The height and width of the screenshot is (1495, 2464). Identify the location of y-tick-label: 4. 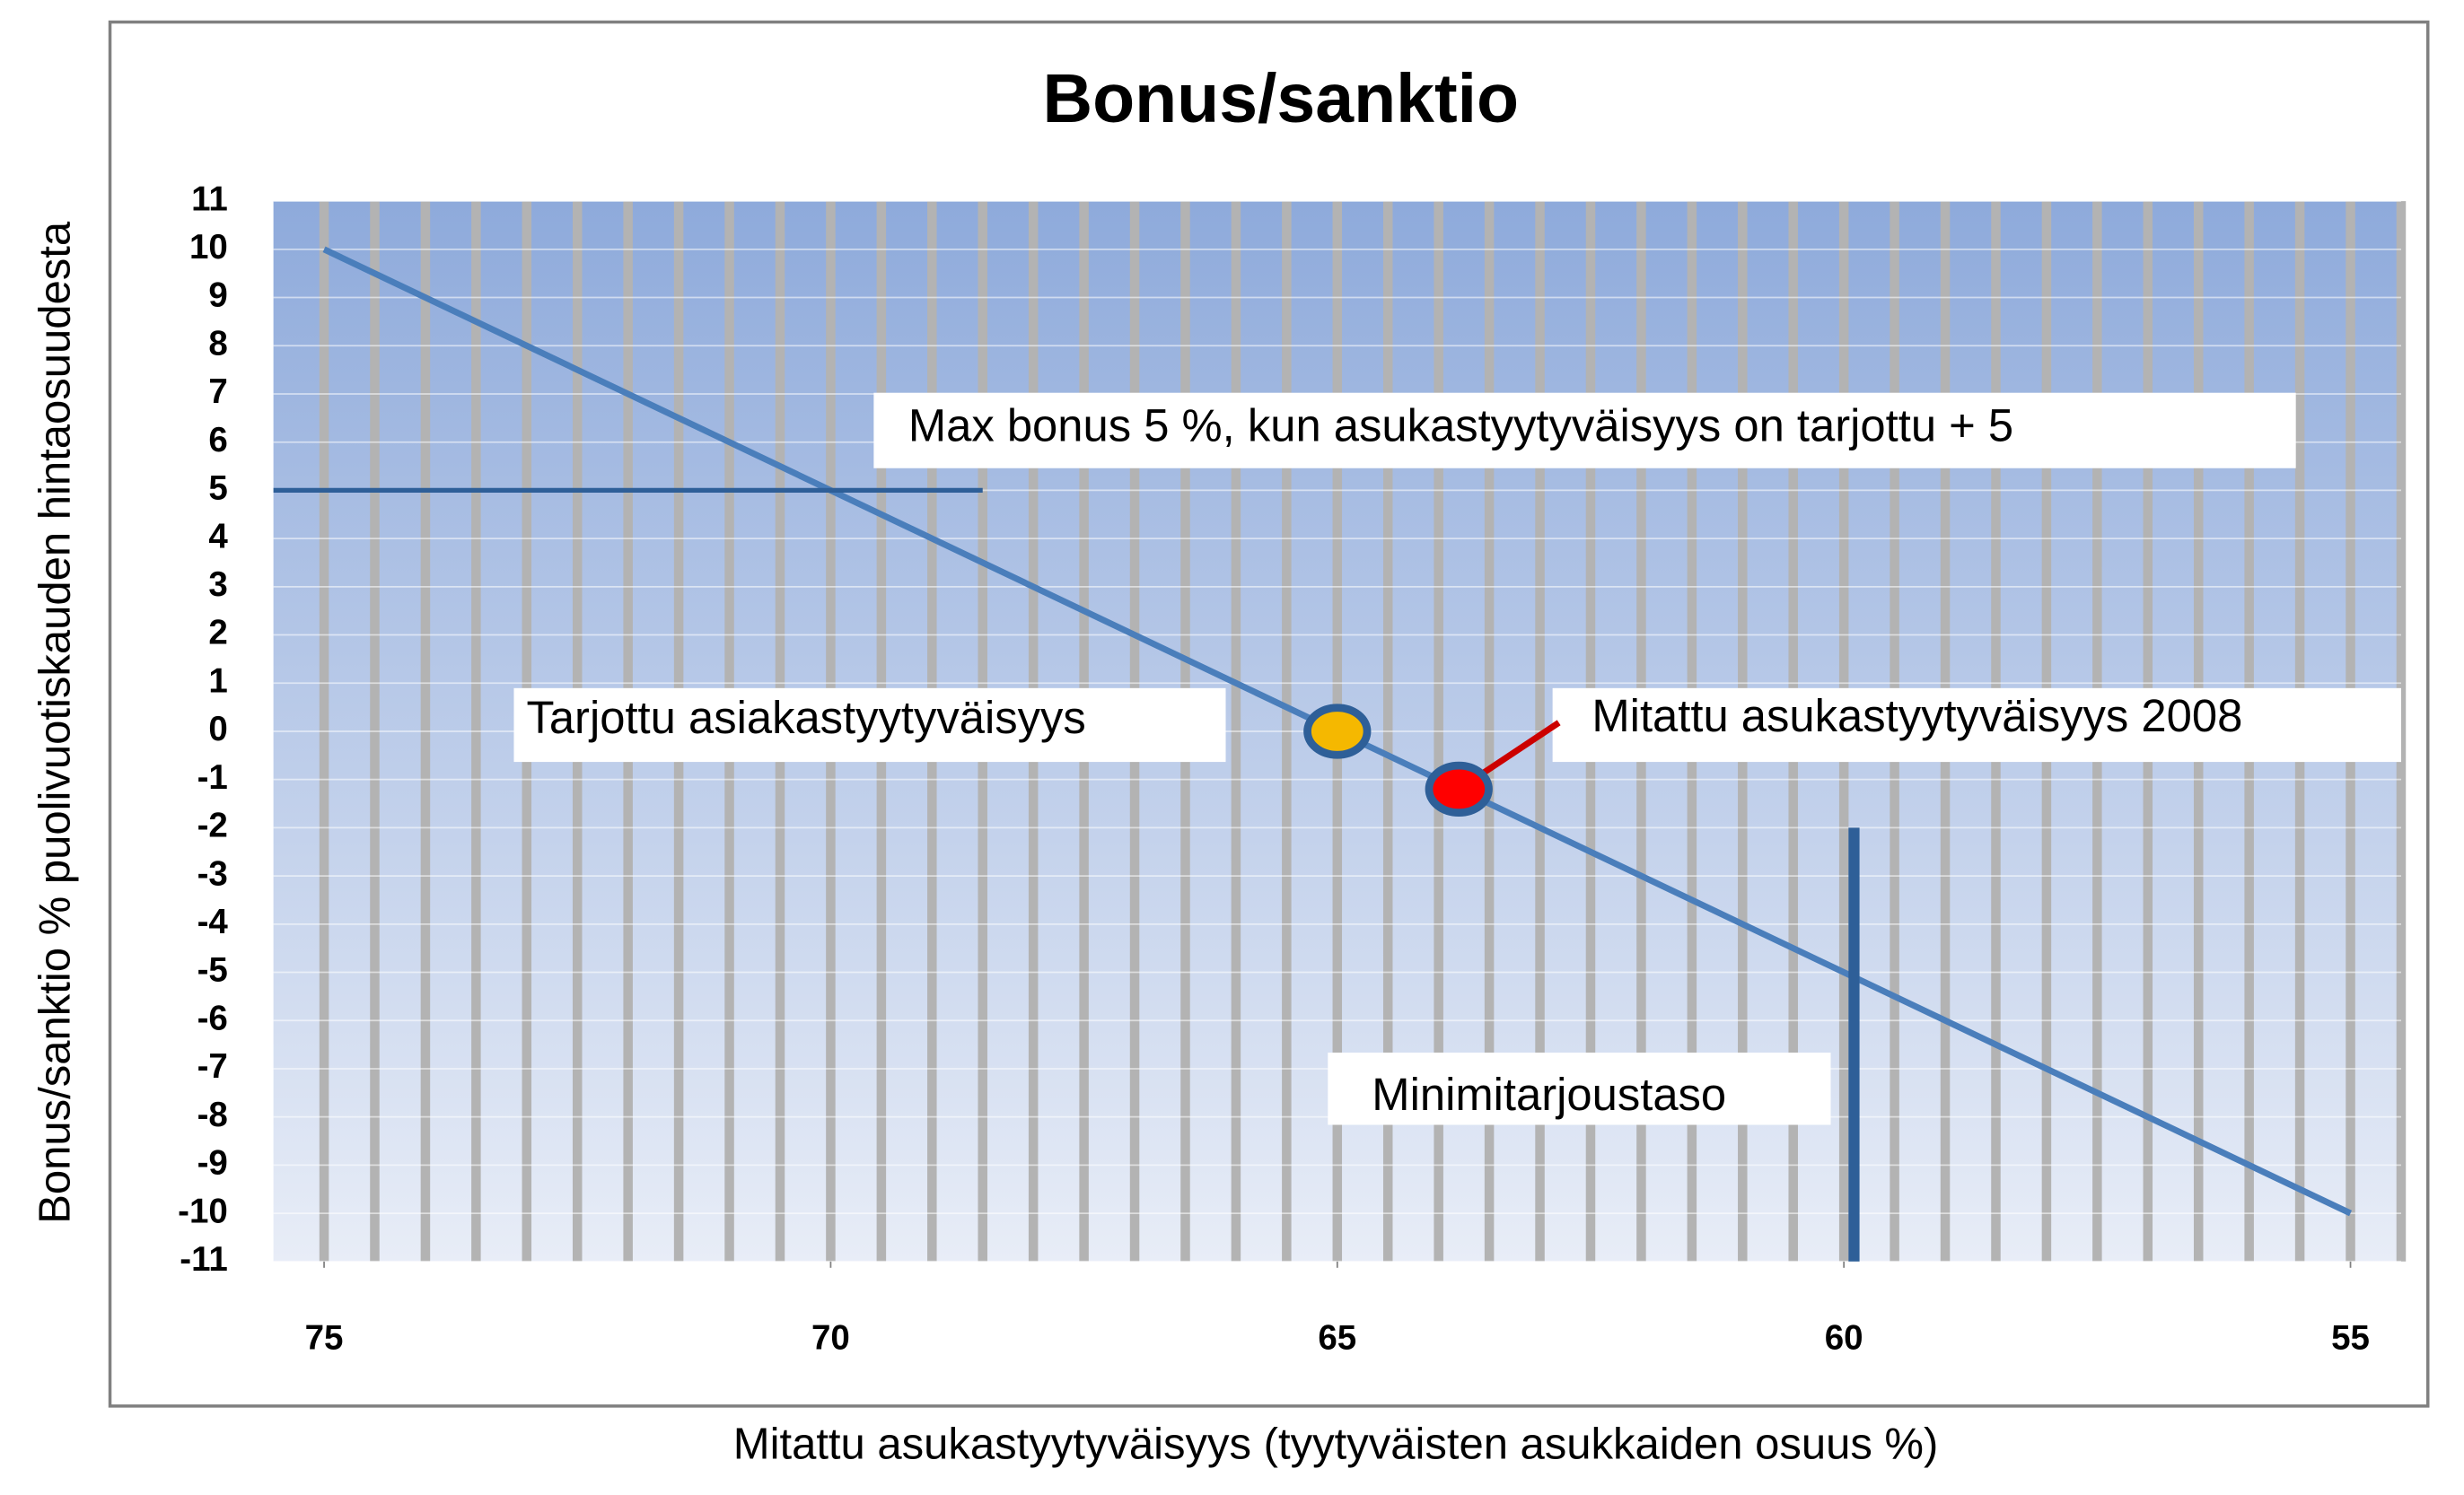
(218, 536).